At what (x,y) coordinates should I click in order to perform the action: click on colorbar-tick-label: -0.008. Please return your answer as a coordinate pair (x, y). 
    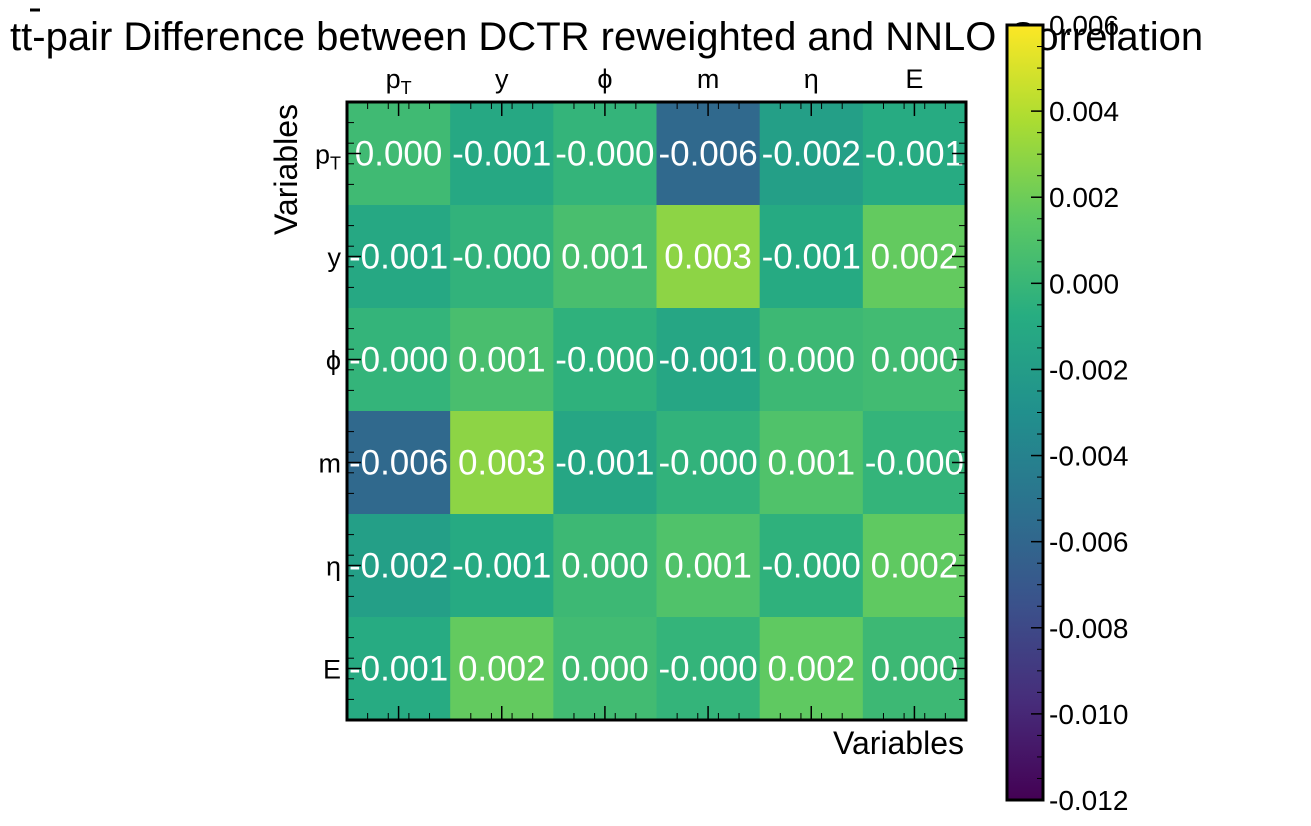
    Looking at the image, I should click on (1088, 628).